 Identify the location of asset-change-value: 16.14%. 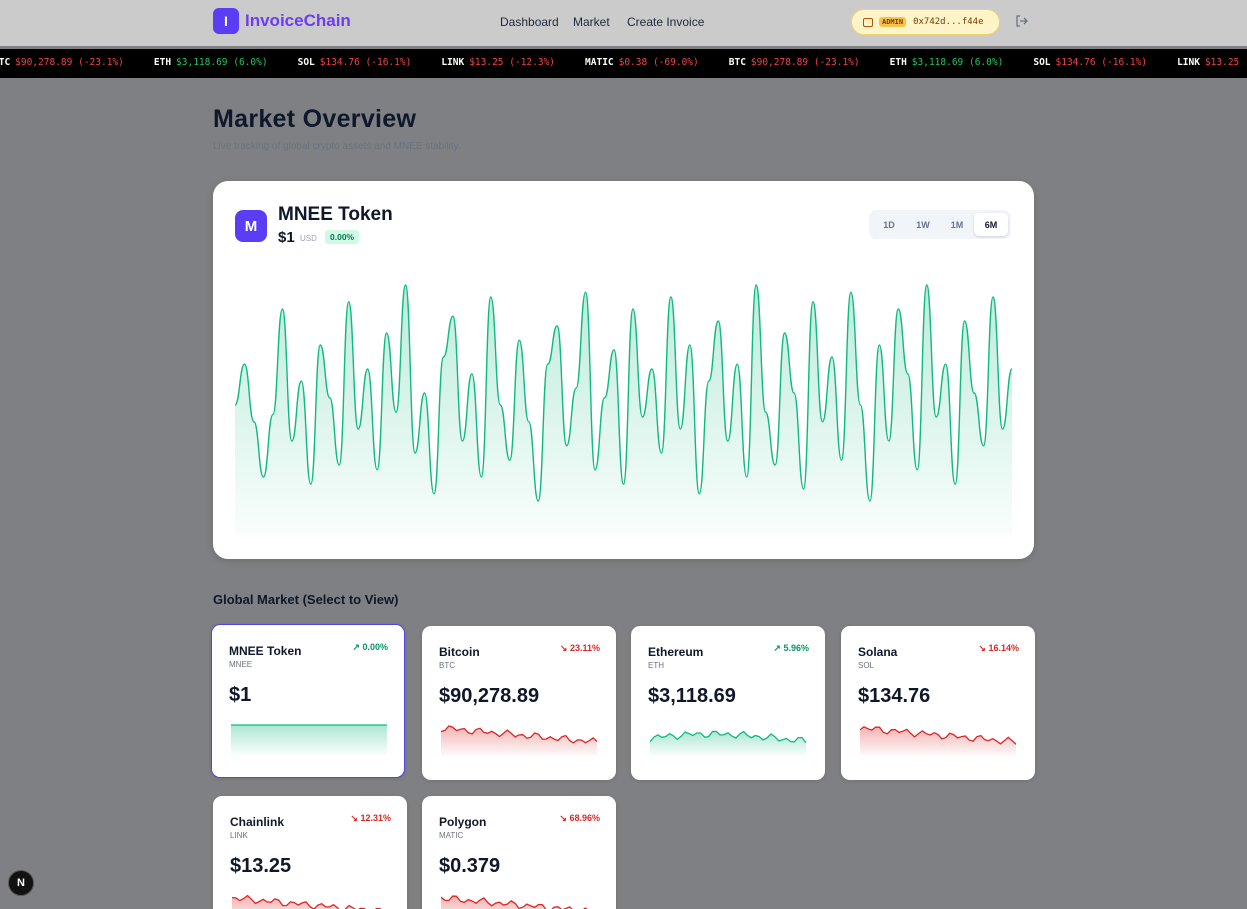
(1003, 648).